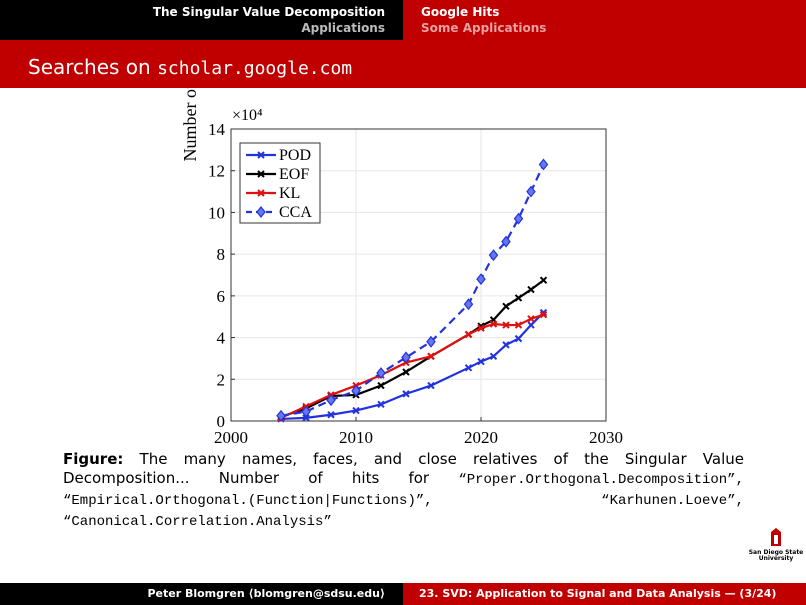 The width and height of the screenshot is (806, 605). I want to click on y-tick-label: 6, so click(221, 296).